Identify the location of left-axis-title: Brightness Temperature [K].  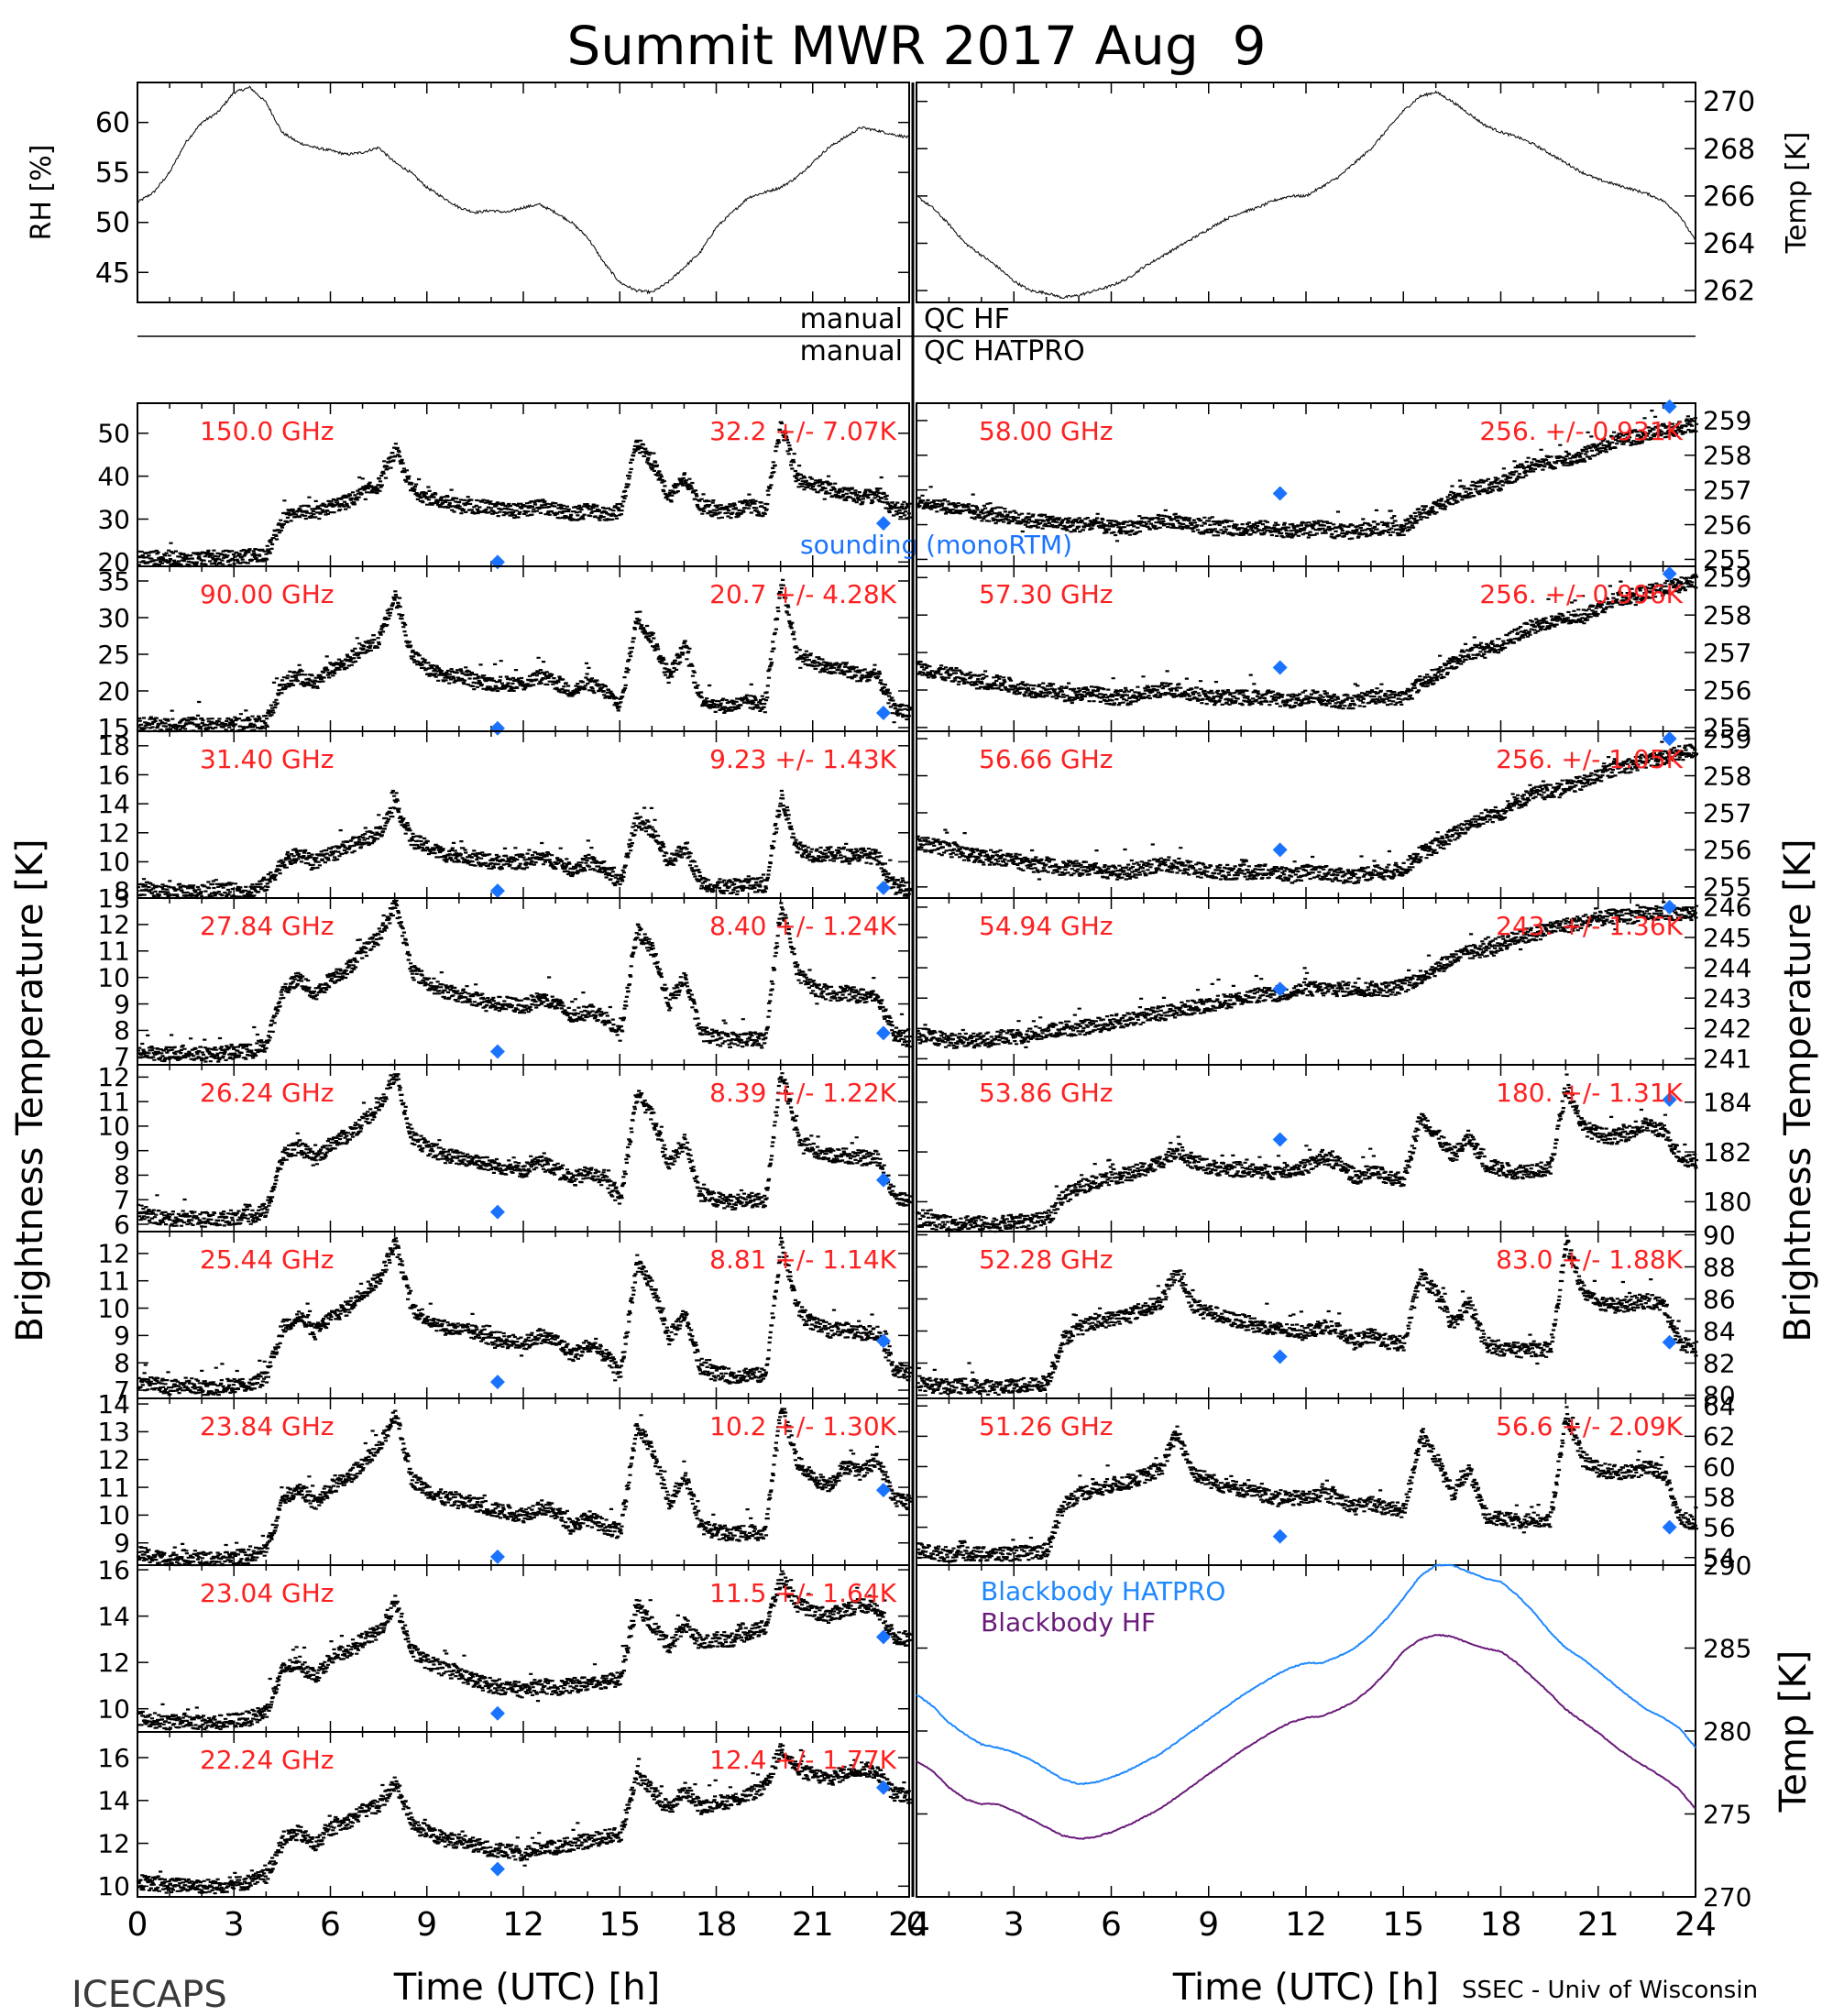
(30, 1090).